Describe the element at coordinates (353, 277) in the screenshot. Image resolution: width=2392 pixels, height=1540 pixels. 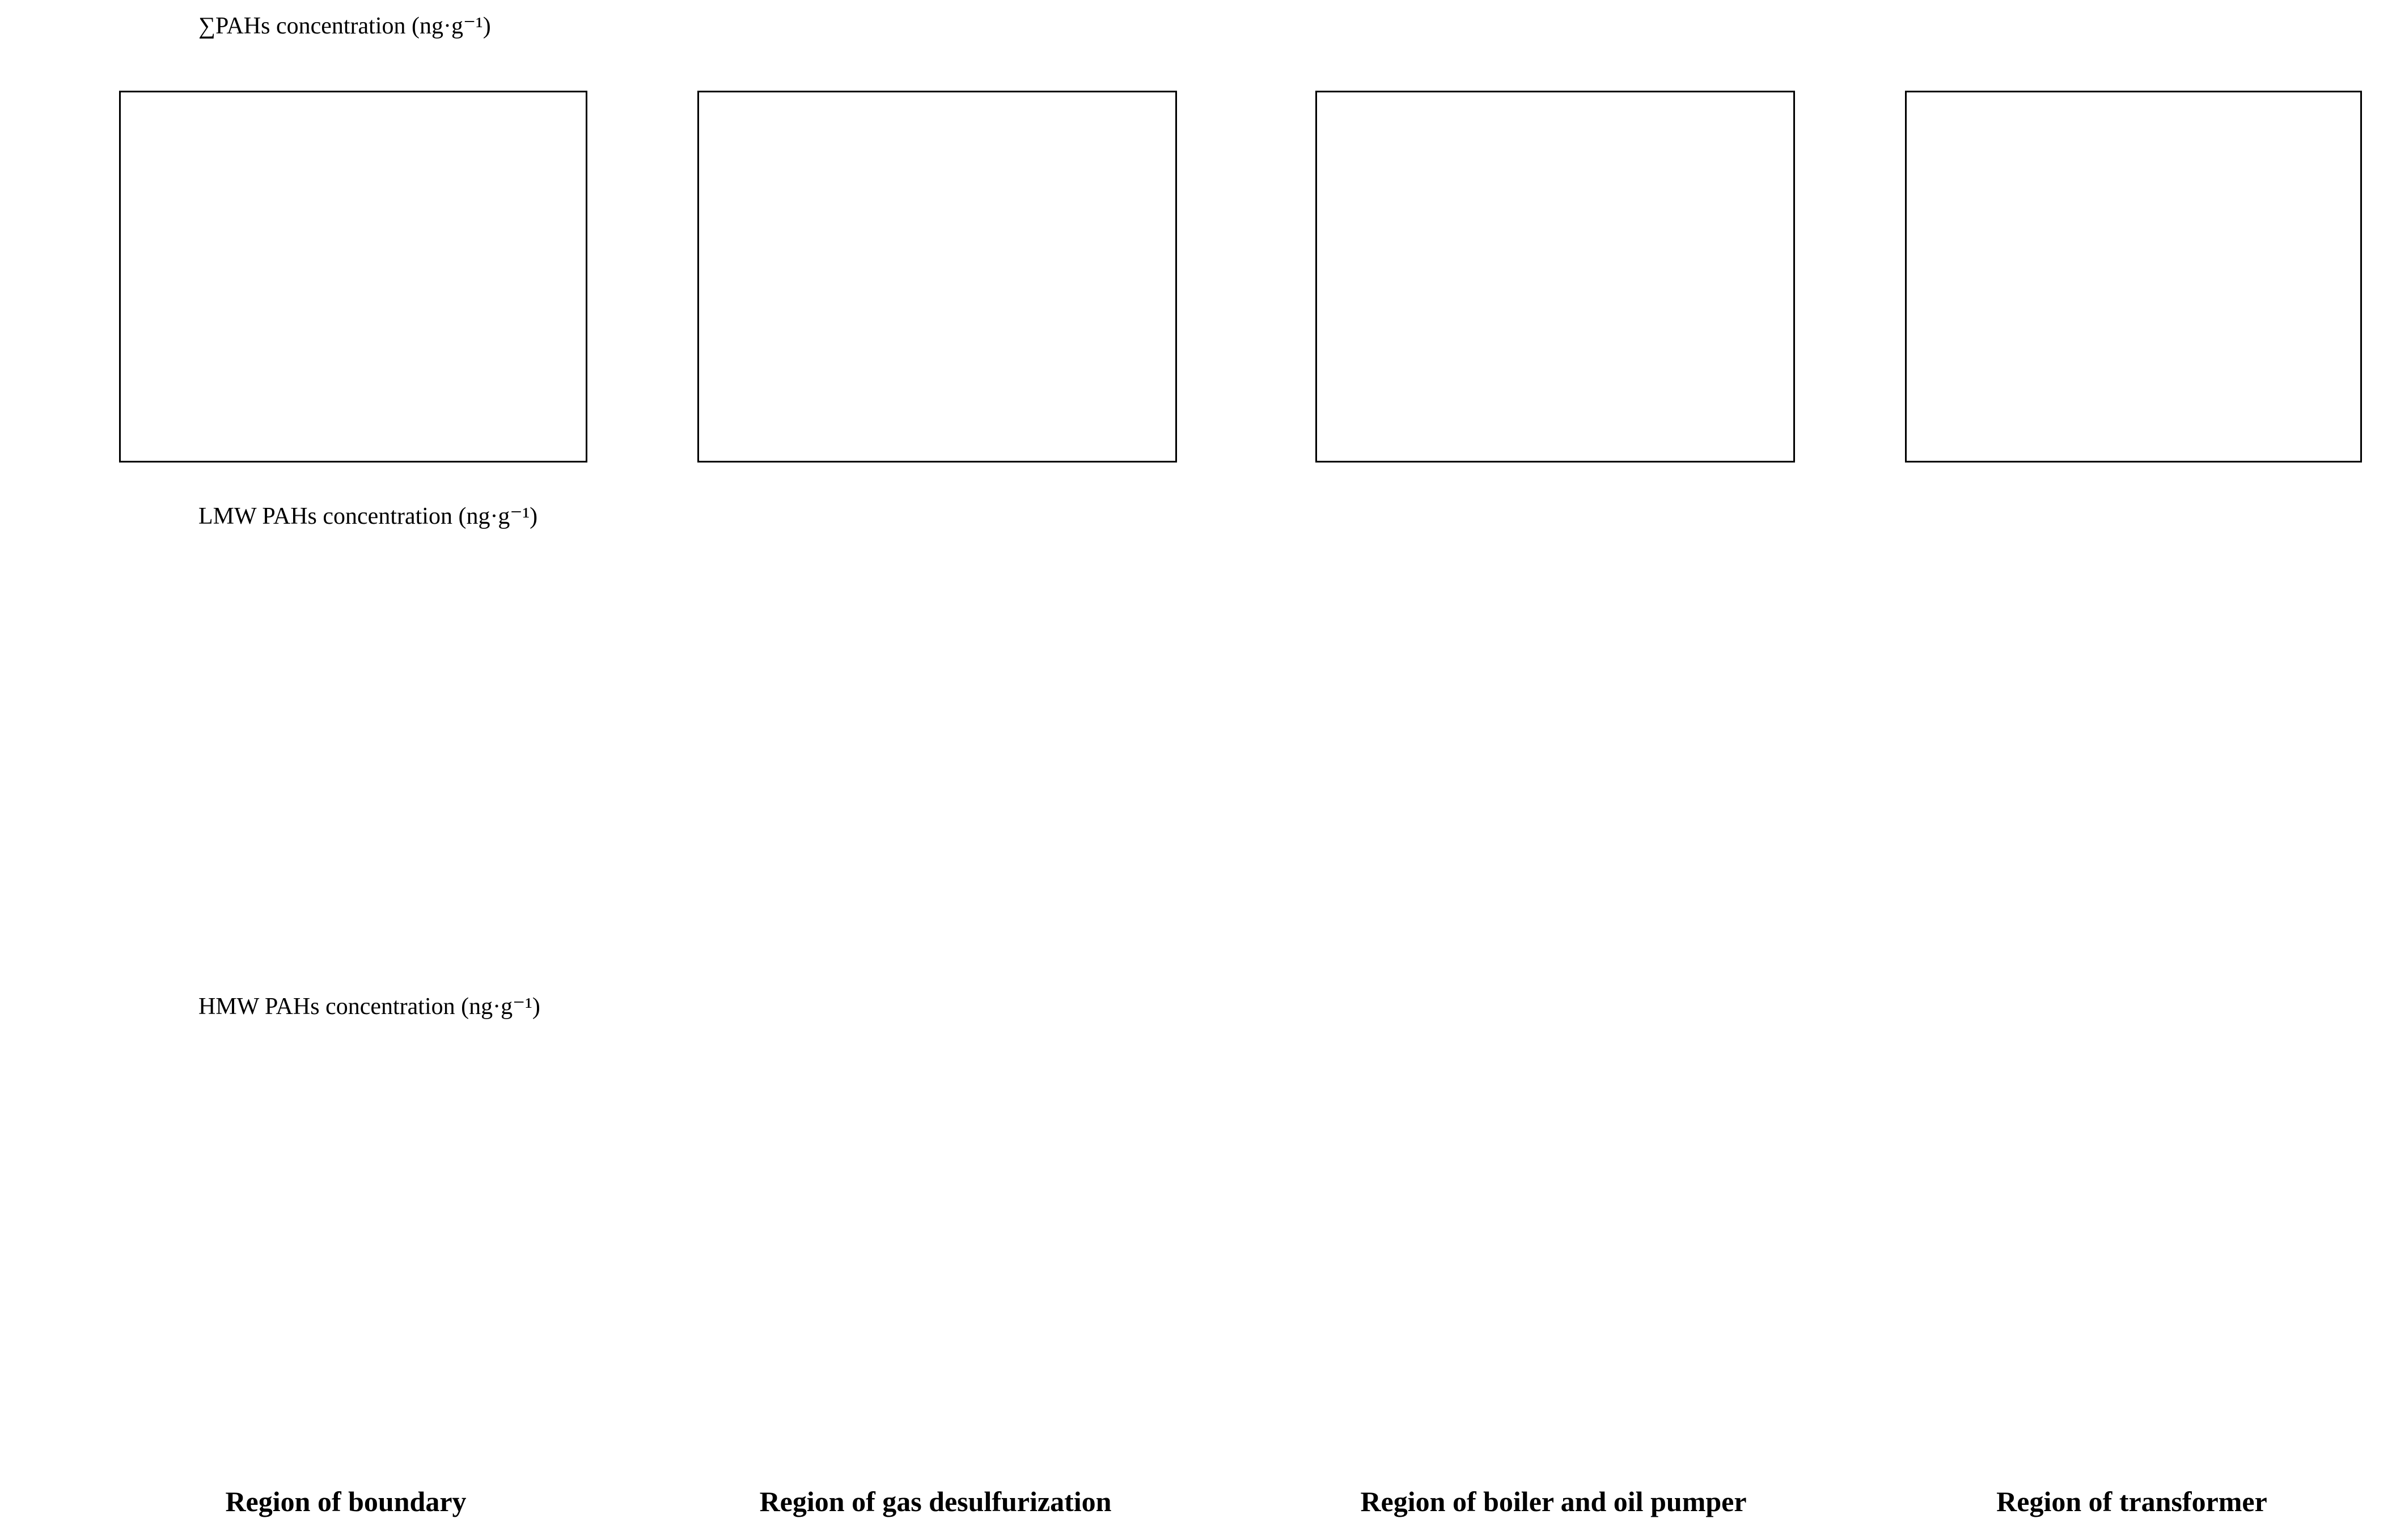
I see `panel-r1-c1` at that location.